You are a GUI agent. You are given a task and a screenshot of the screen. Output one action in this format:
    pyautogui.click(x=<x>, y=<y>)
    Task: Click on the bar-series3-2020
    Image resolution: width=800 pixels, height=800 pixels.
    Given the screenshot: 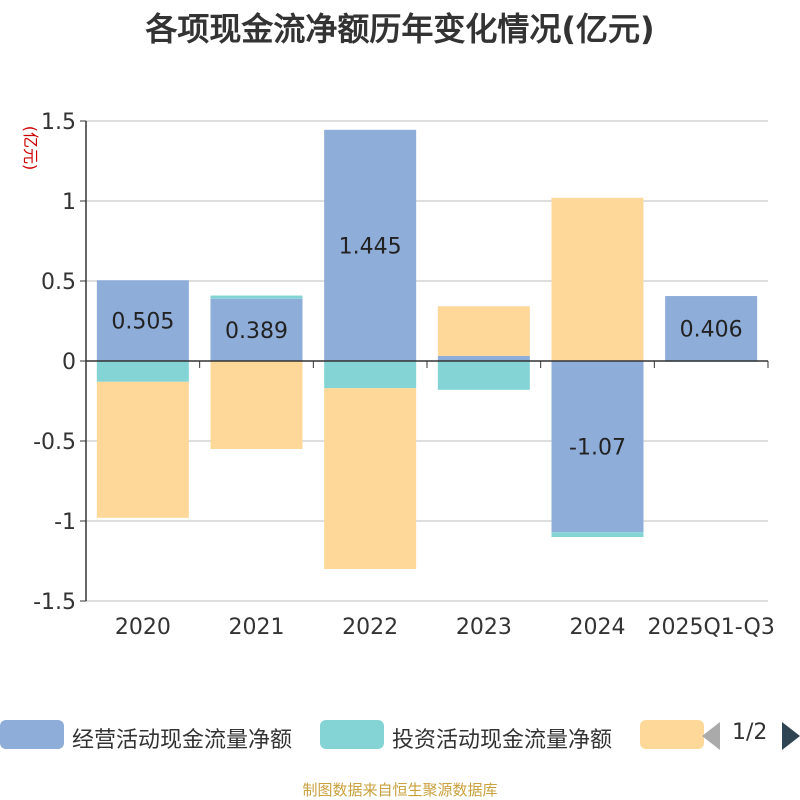 What is the action you would take?
    pyautogui.click(x=142, y=449)
    